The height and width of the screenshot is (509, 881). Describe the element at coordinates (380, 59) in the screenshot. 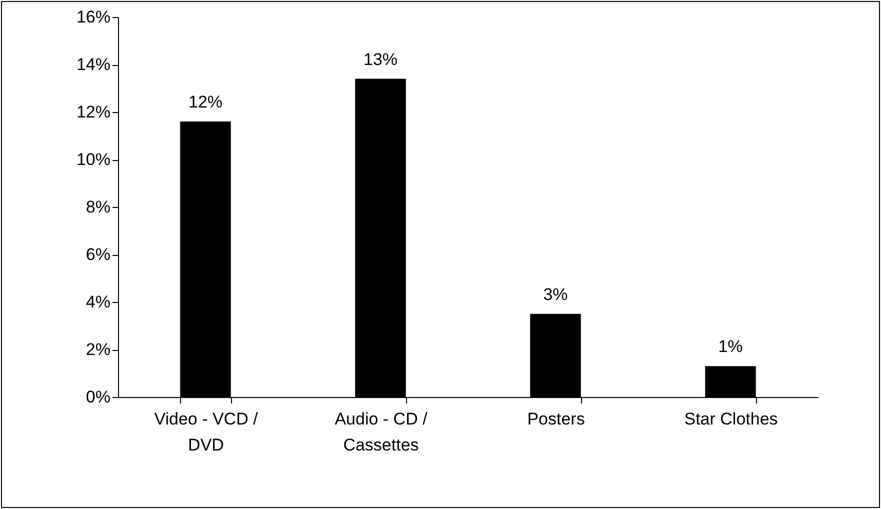

I see `data-label: 13%` at that location.